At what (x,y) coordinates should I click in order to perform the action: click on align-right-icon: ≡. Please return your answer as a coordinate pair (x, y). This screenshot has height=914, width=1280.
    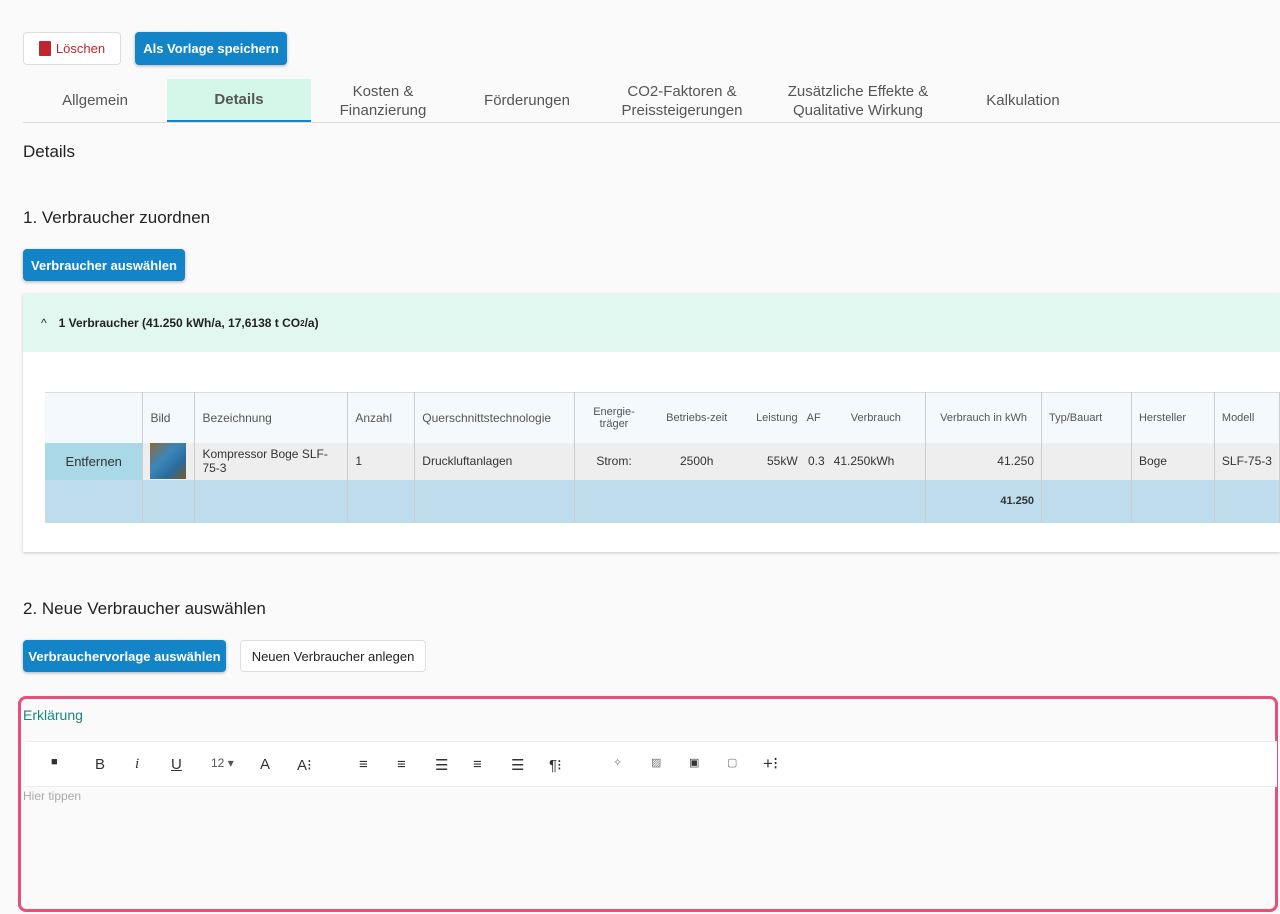
    Looking at the image, I should click on (477, 764).